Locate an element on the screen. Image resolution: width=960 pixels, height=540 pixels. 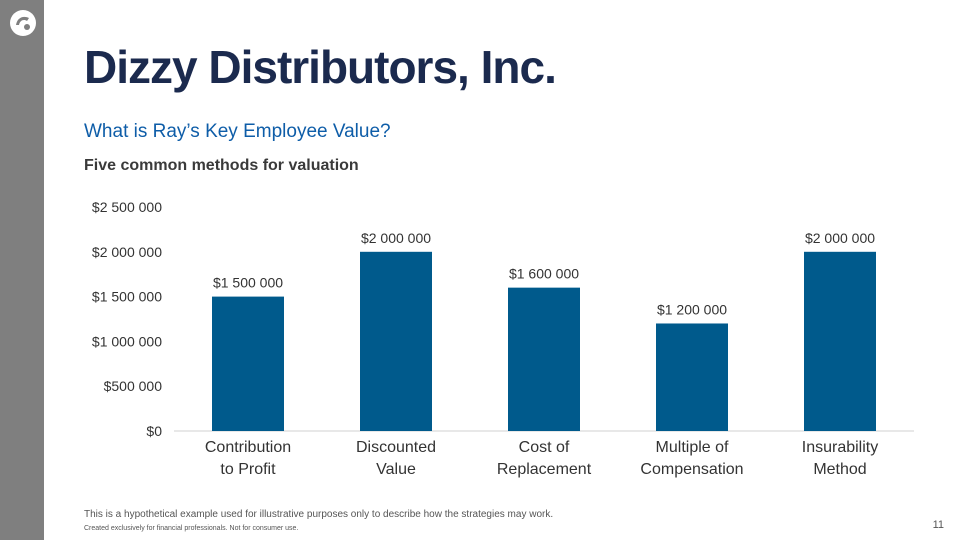
page-subtitle: What is Ray’s Key Employee Value? is located at coordinates (237, 131).